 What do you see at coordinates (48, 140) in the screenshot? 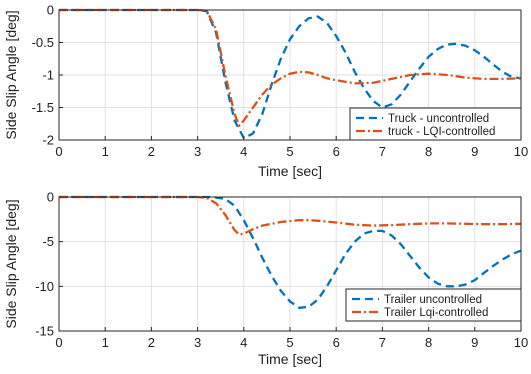
I see `y-tick-label: -2` at bounding box center [48, 140].